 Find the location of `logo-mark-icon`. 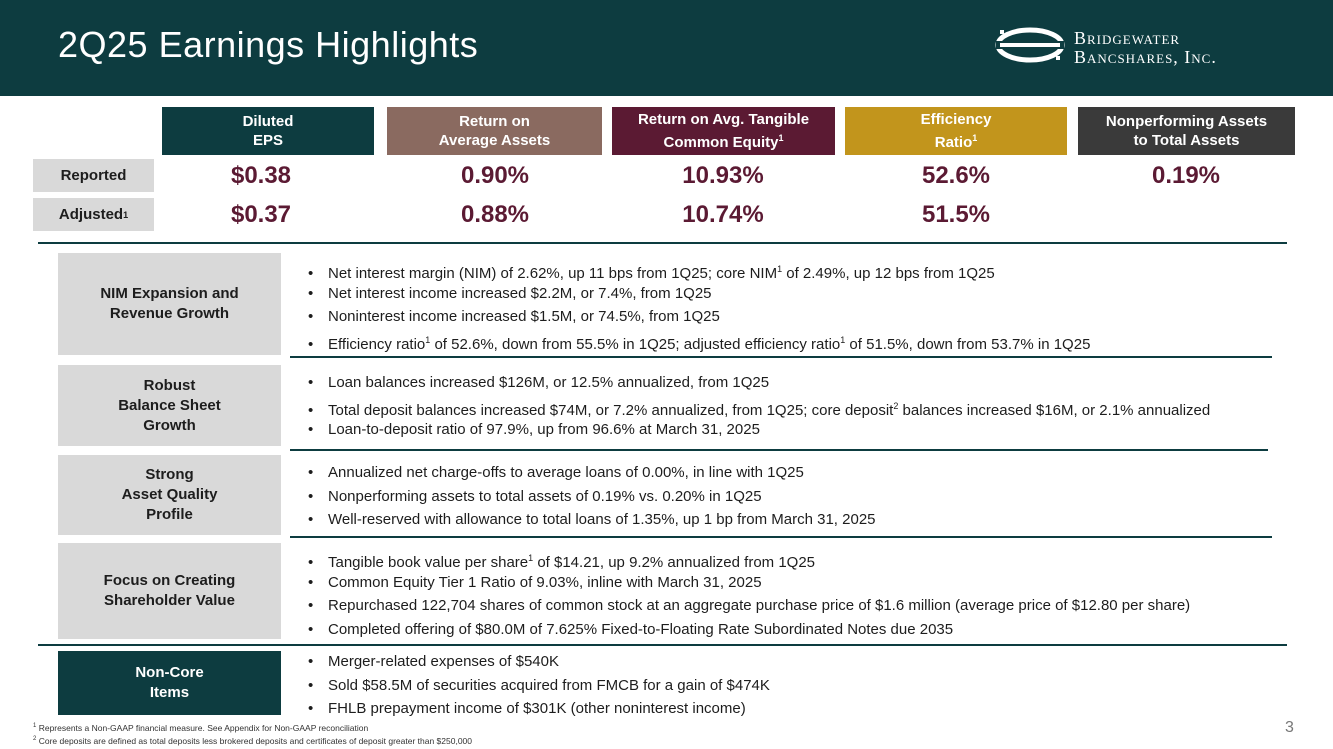

logo-mark-icon is located at coordinates (1030, 45).